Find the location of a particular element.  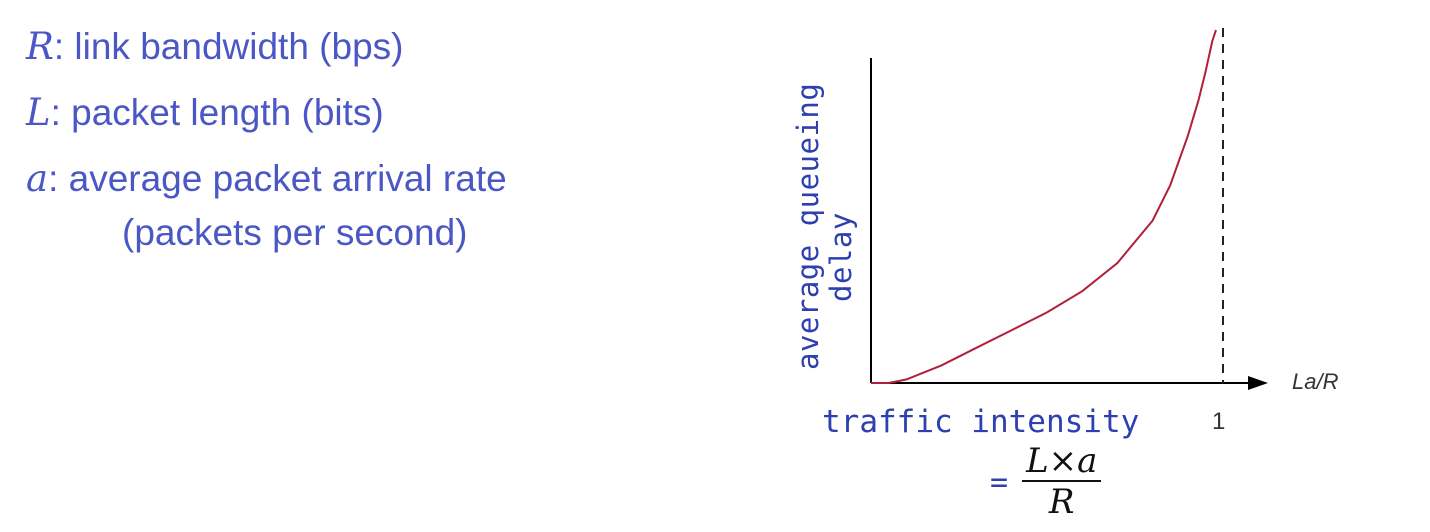

definition-packet-length: L: packet length (bits) is located at coordinates (266, 113).